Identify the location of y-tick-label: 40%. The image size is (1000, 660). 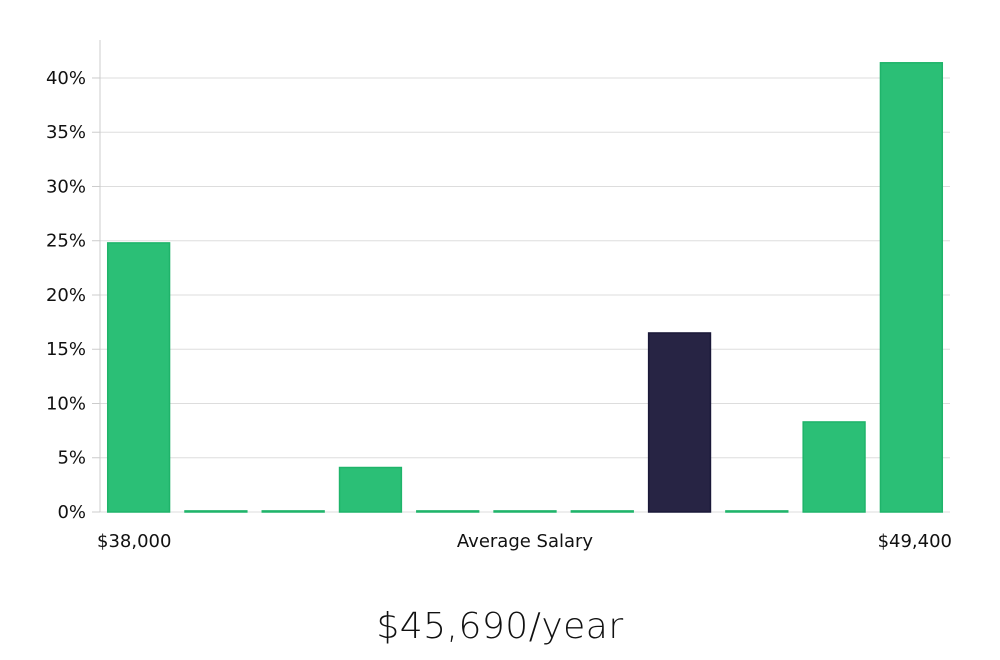
(66, 78).